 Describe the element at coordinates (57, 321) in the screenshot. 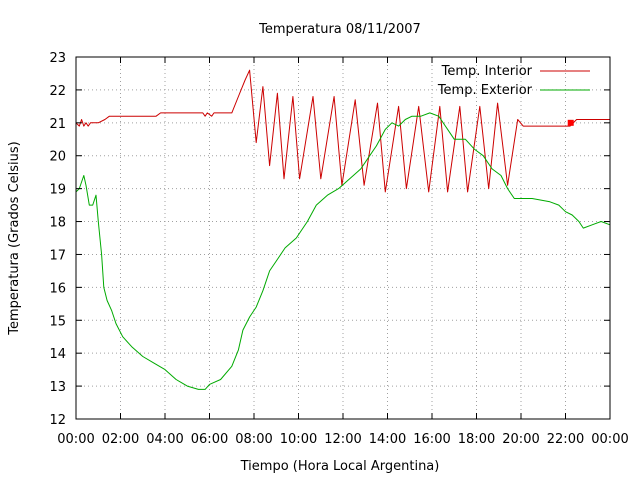

I see `y-tick-label: 15` at that location.